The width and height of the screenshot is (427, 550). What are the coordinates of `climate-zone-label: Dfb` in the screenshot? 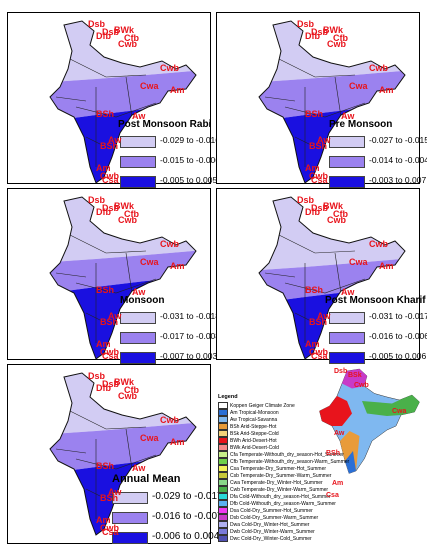 It's located at (312, 212).